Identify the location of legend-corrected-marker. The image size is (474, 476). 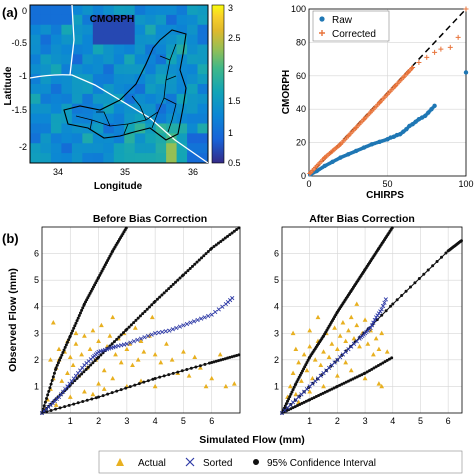
(322, 33).